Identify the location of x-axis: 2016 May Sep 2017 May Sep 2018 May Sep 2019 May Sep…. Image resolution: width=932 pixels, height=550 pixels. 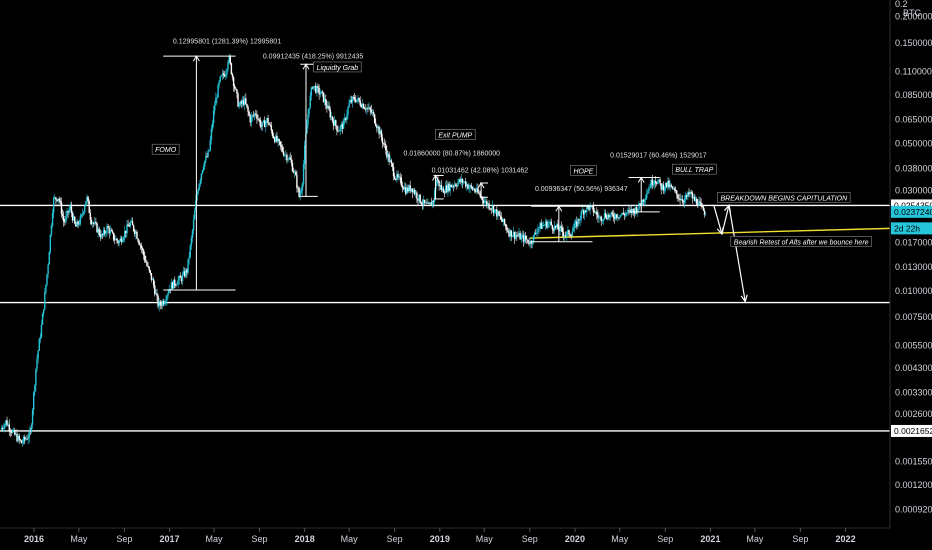
(445, 535).